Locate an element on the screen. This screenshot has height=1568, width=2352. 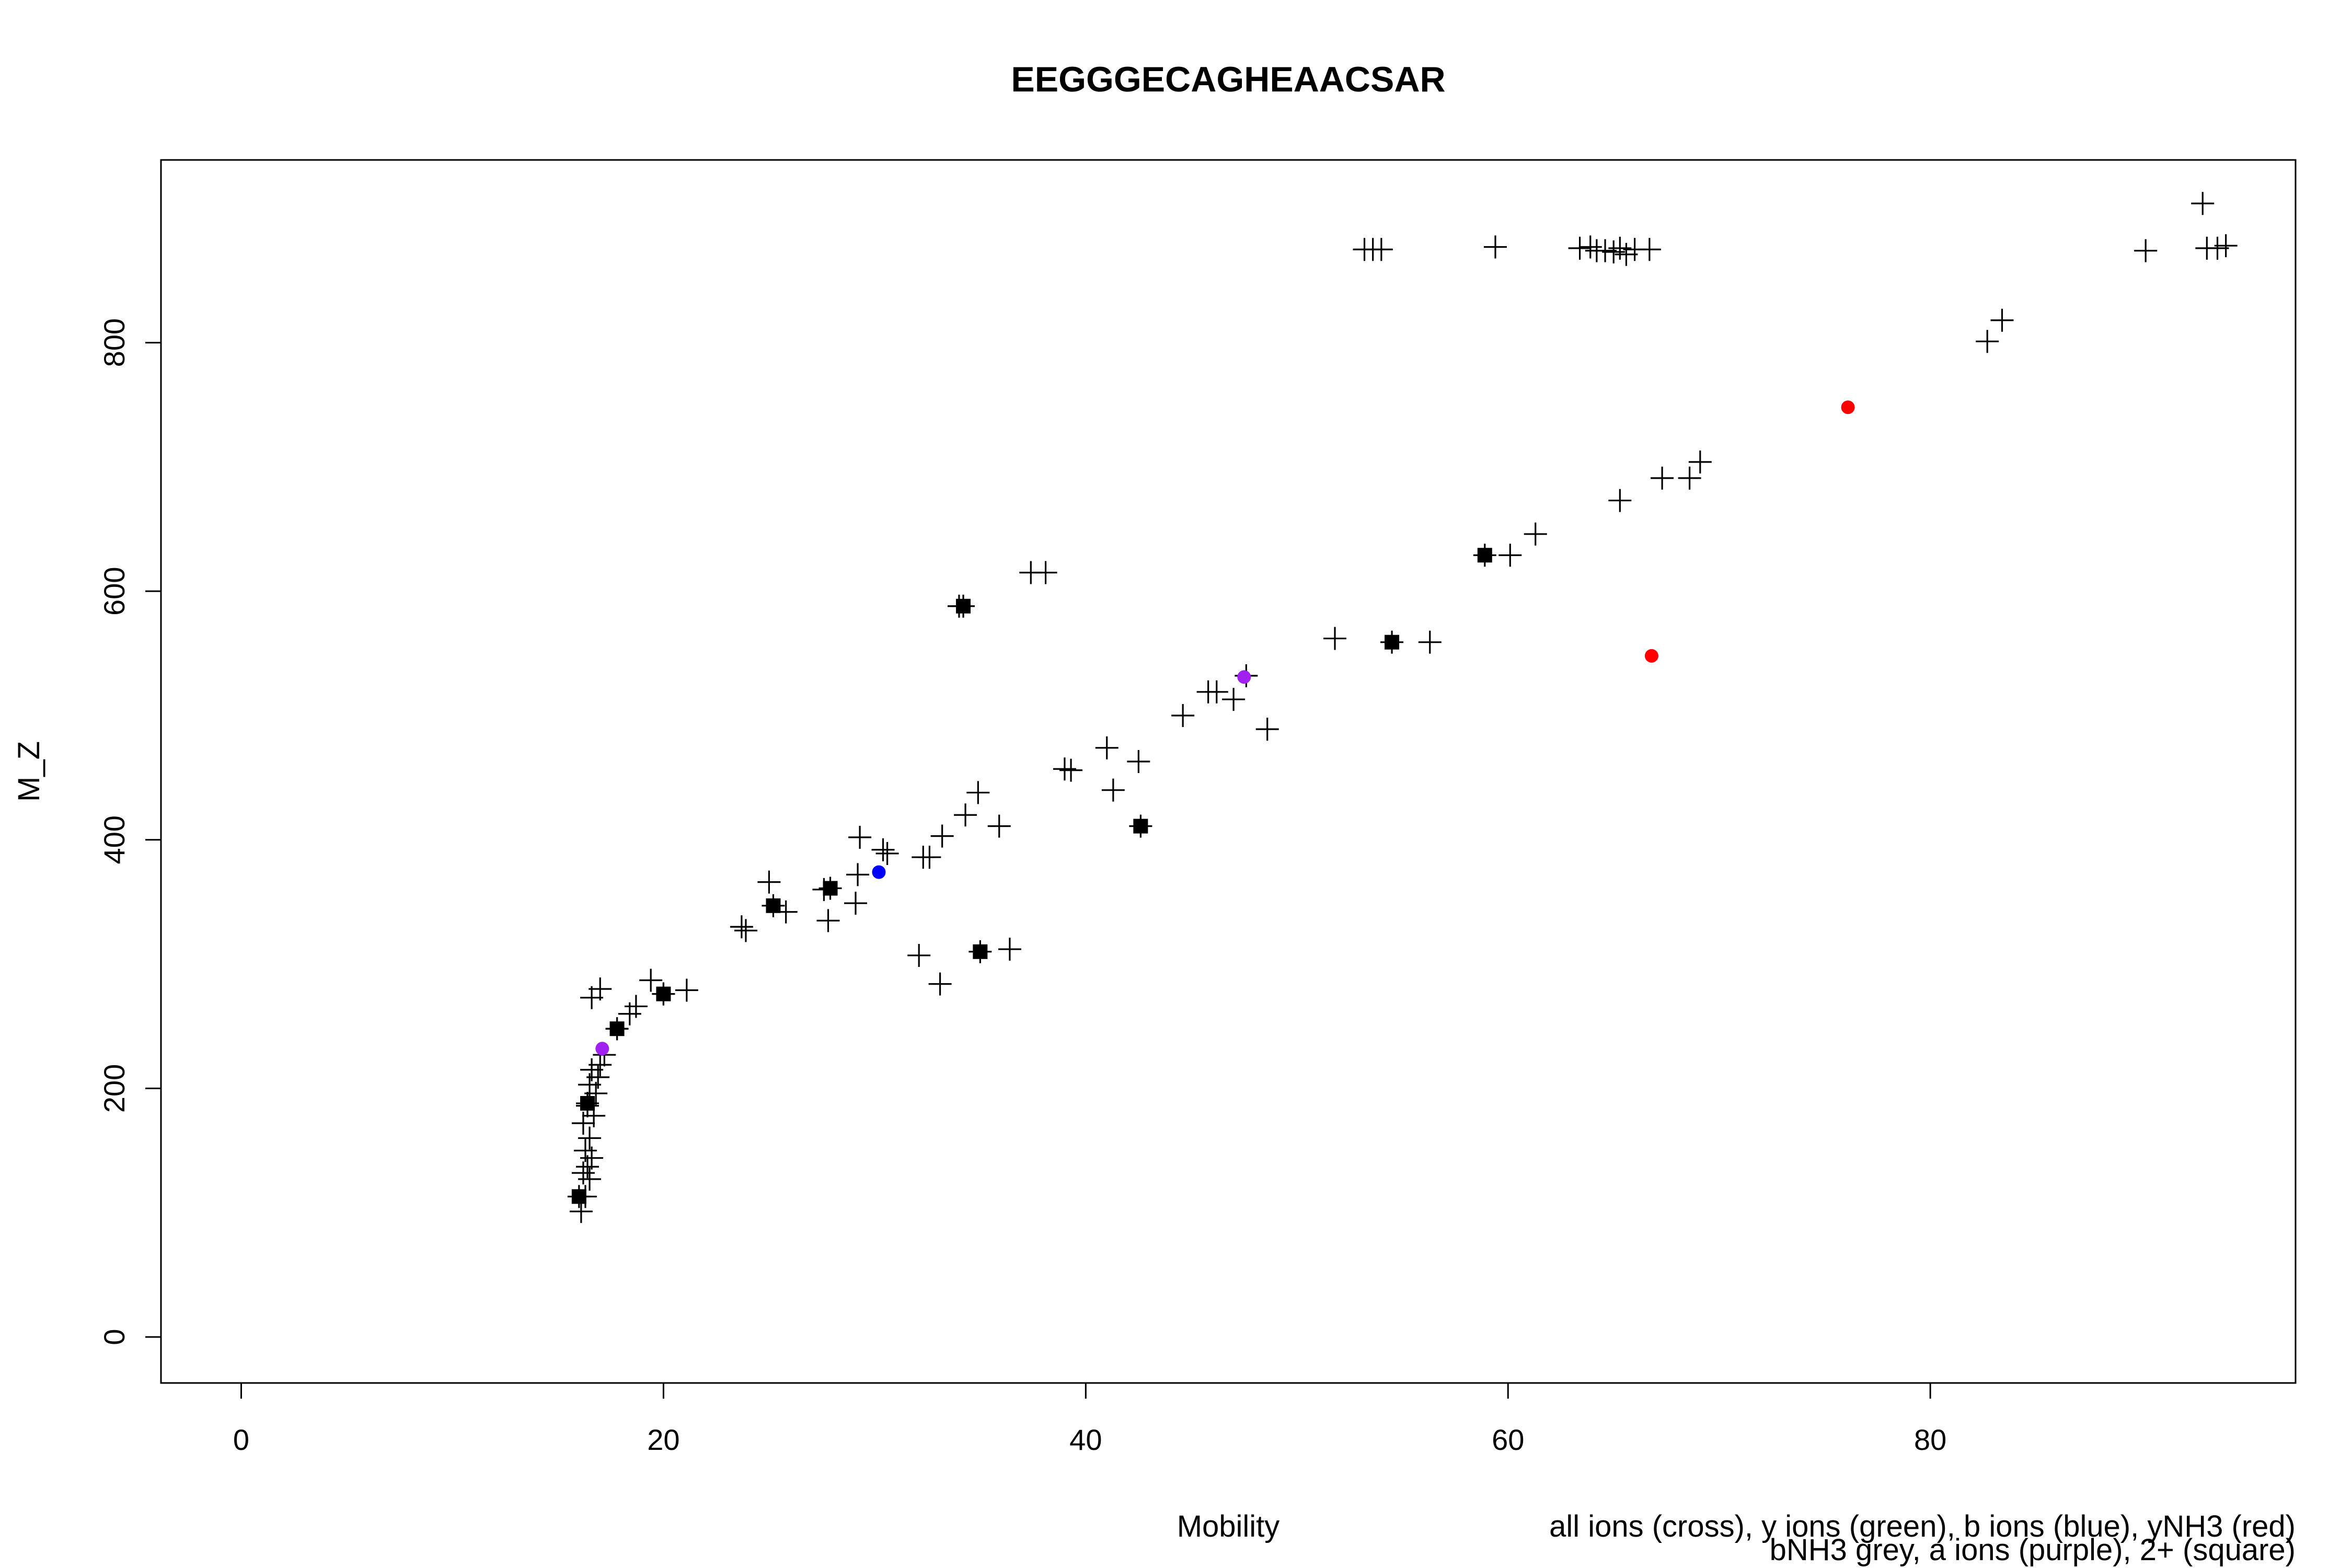
y-axis: 0 200 400 600 800 is located at coordinates (130, 831).